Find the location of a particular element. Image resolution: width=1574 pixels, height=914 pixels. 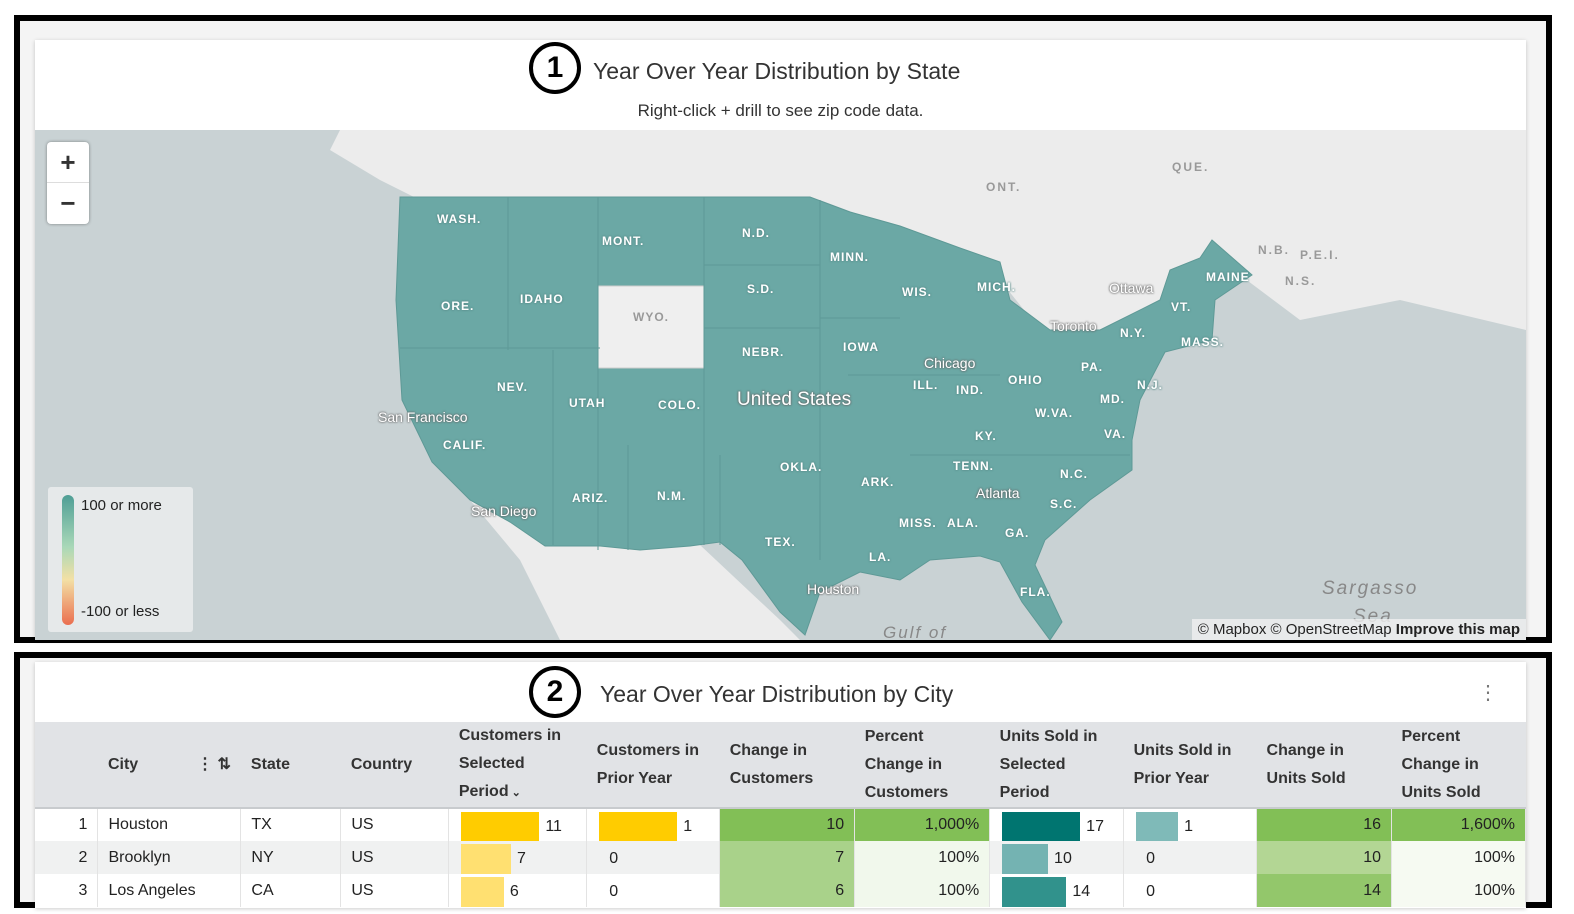

col-pct-change-customers: Percent Change in Customers is located at coordinates (922, 765).